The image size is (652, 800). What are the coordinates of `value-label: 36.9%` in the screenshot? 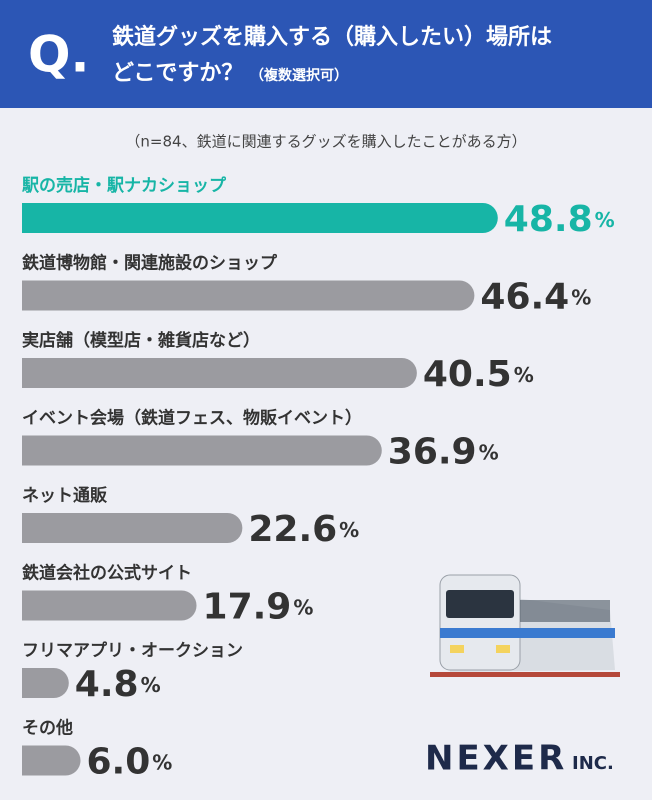 It's located at (443, 452).